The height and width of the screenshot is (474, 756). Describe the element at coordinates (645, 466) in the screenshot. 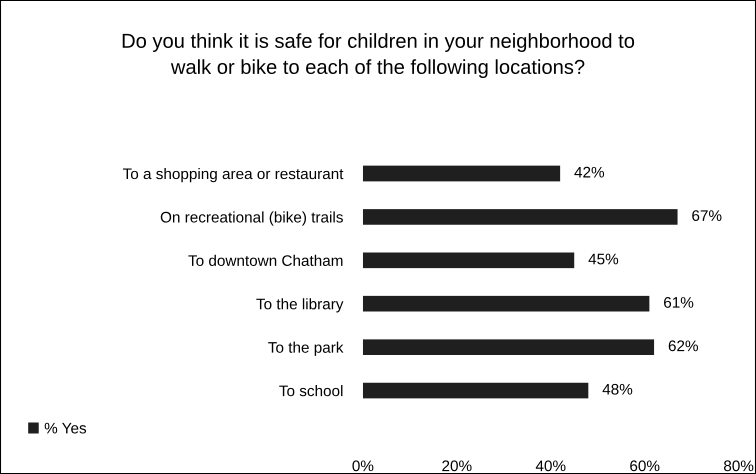

I see `x-tick-label: 60%` at that location.